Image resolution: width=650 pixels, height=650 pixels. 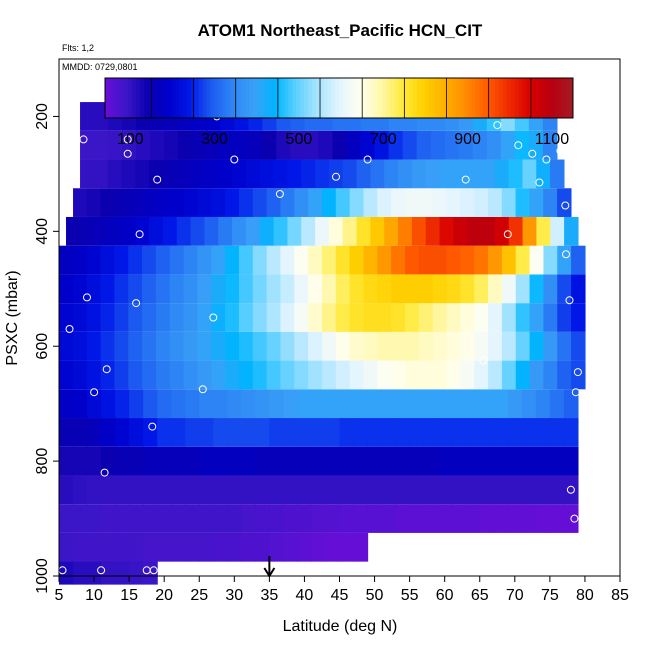 I want to click on x-tick-label: 30, so click(x=234, y=595).